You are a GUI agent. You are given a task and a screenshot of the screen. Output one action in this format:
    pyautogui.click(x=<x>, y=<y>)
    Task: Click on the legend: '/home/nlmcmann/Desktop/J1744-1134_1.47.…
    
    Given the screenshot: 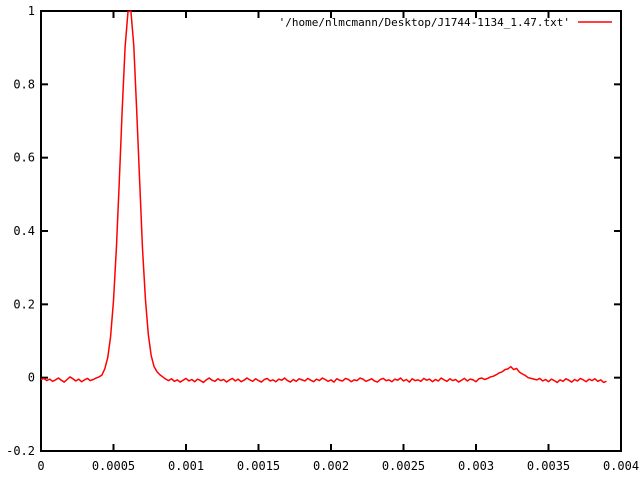 What is the action you would take?
    pyautogui.click(x=445, y=22)
    